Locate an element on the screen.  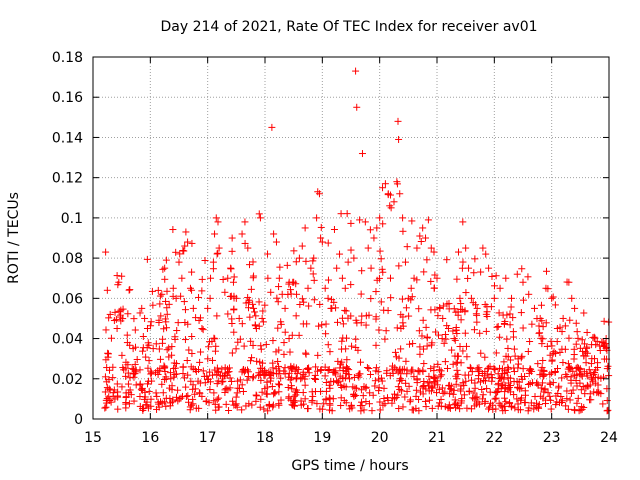
y-tick-label: 0.16 is located at coordinates (67, 98).